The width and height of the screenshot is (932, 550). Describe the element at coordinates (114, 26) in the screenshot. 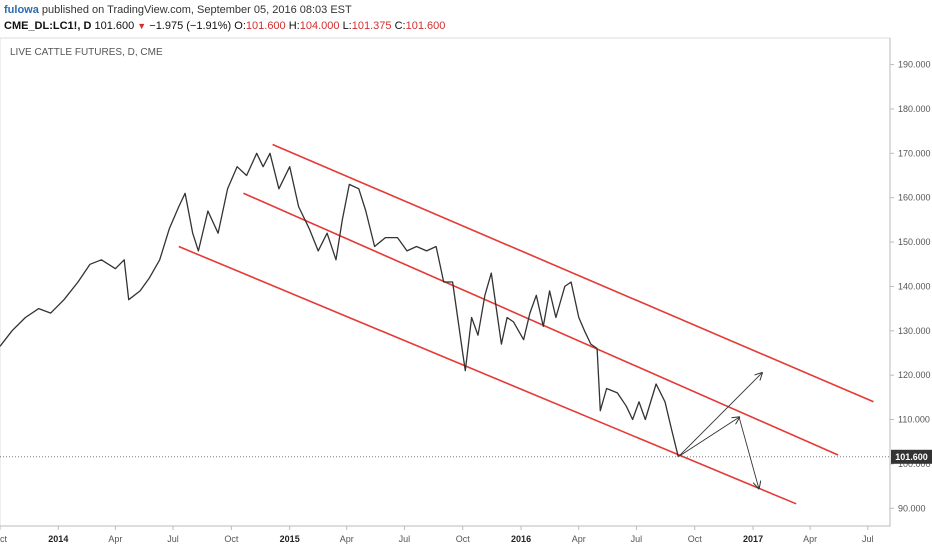

I see `last-price: 101.600` at that location.